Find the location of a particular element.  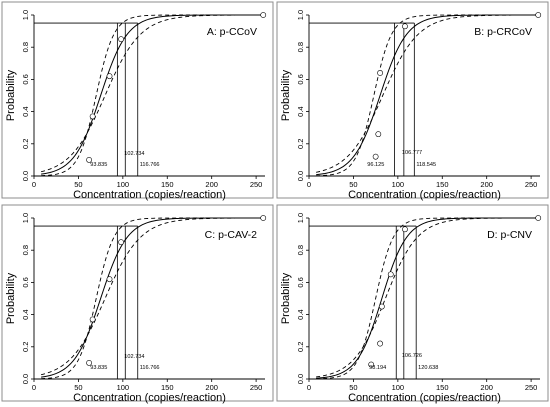

lod-annotation: 120.638 is located at coordinates (428, 368).